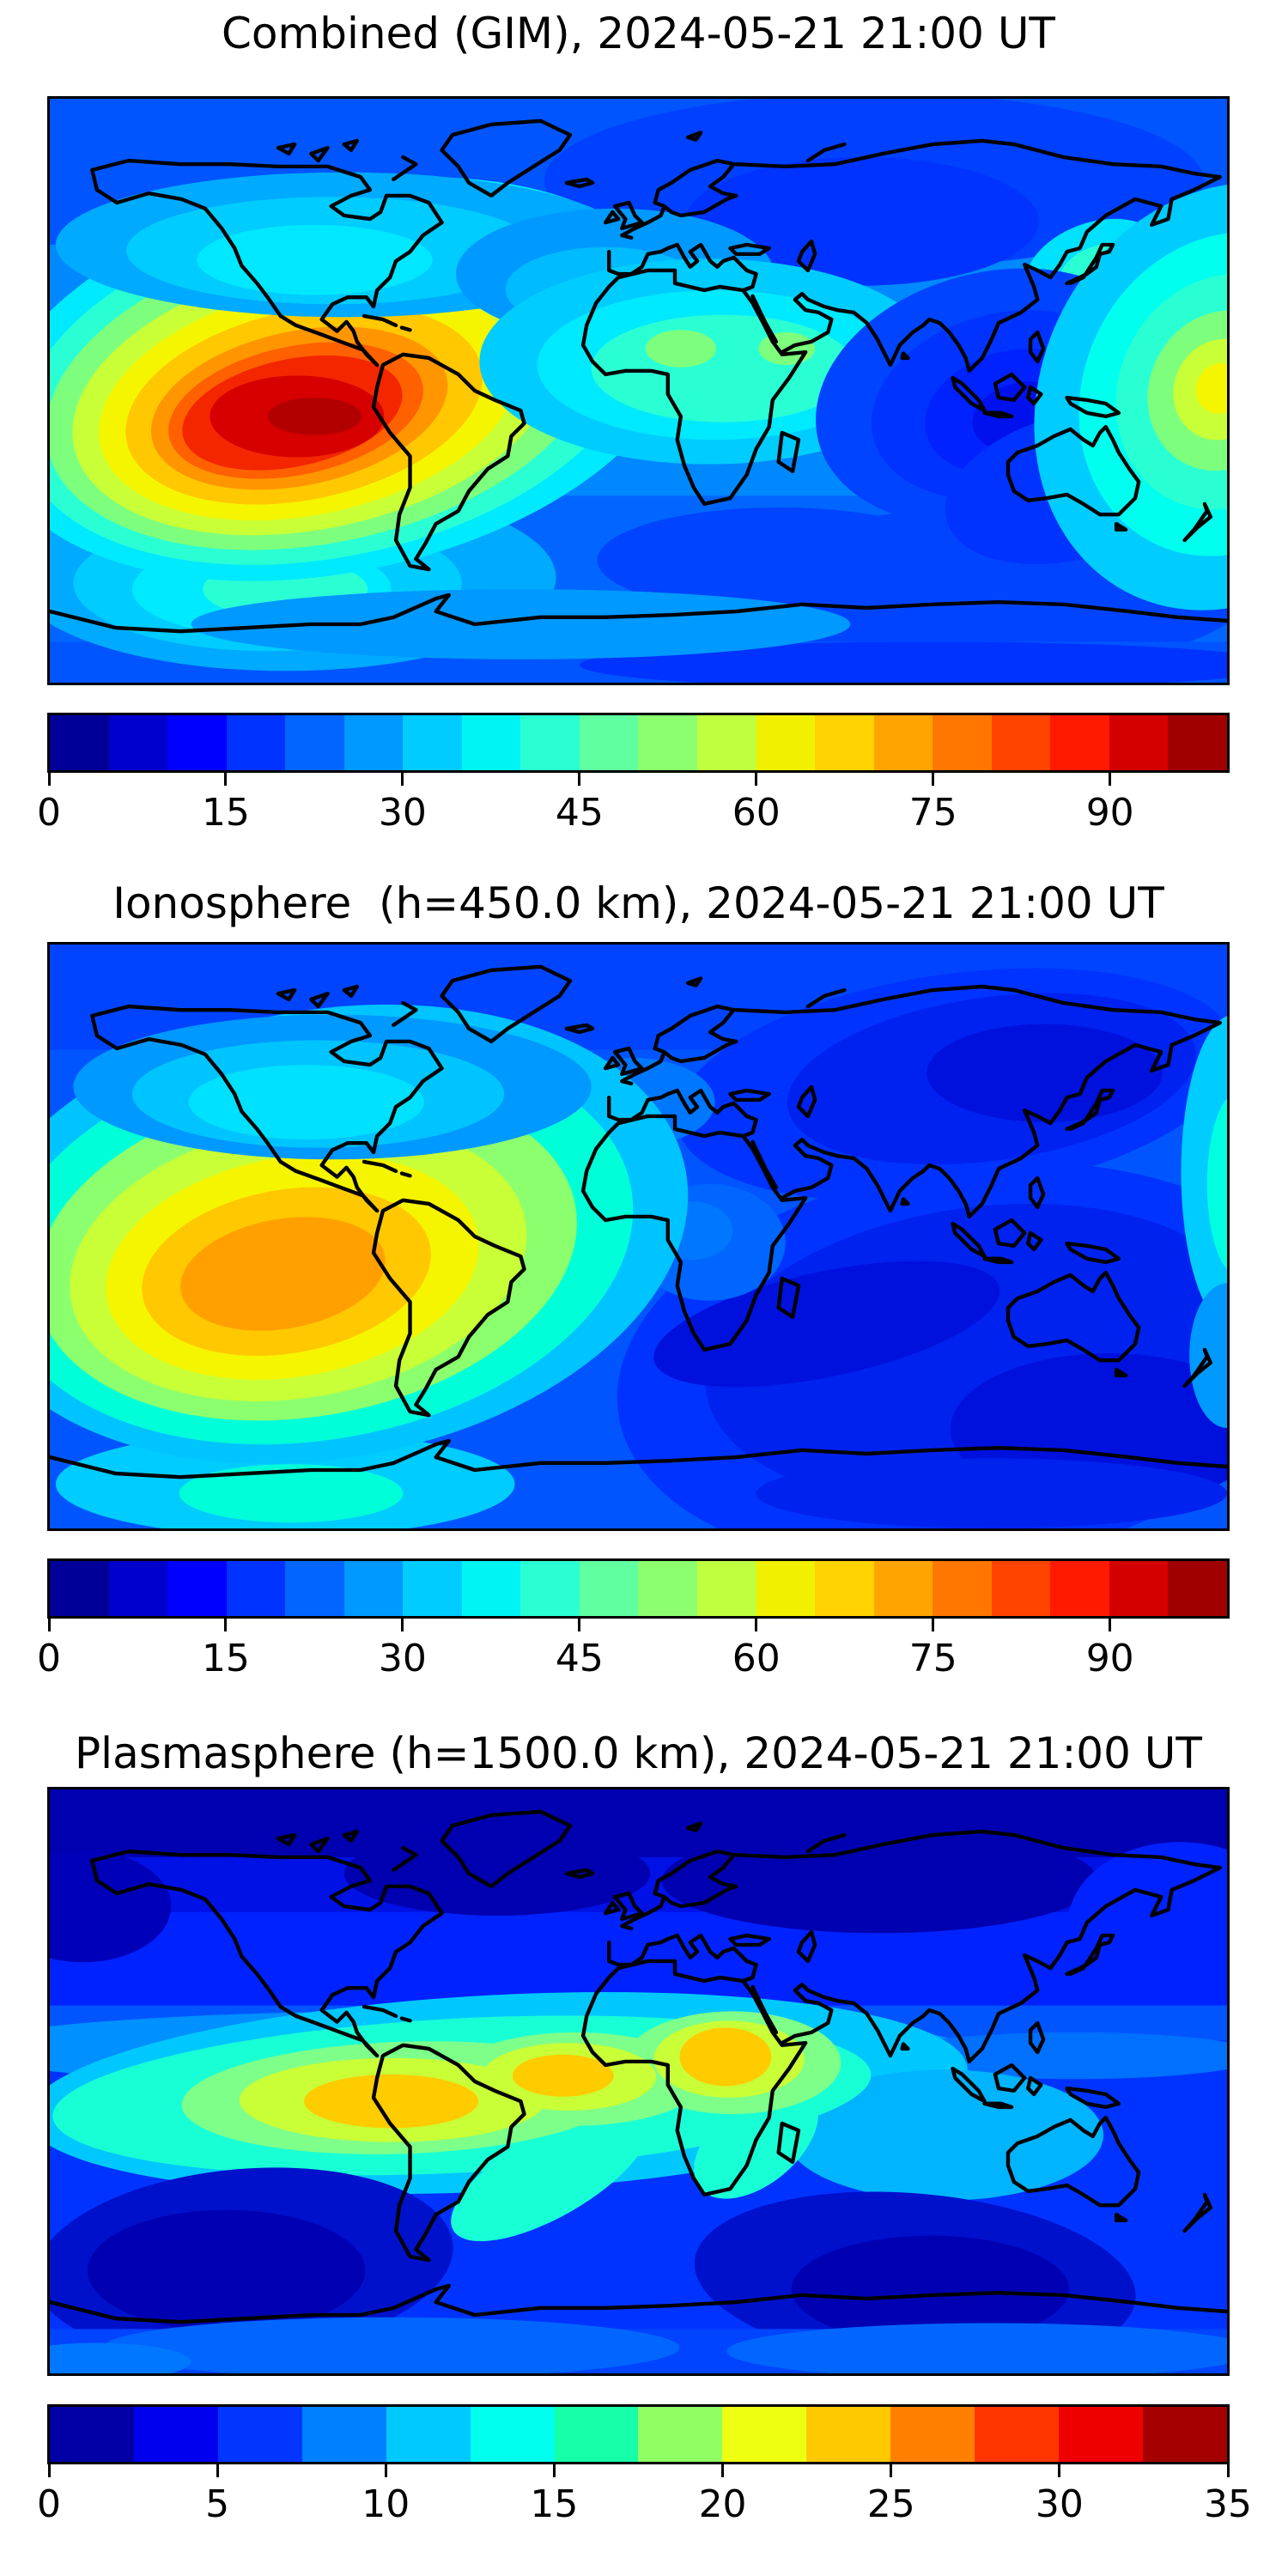  I want to click on panel-title-combined: Combined (GIM), 2024-05-21 21:00 UT, so click(638, 33).